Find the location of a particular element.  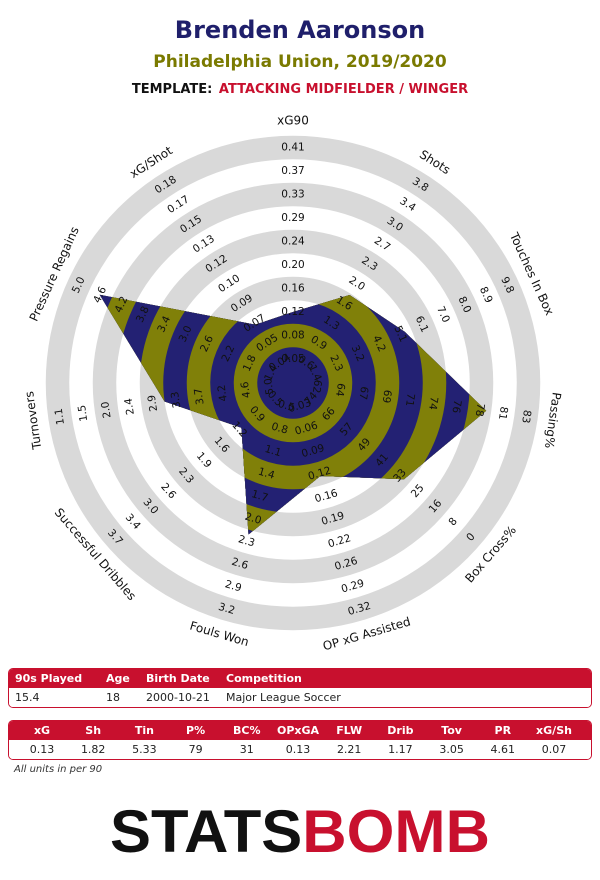

header-cell: Age is located at coordinates (118, 678).